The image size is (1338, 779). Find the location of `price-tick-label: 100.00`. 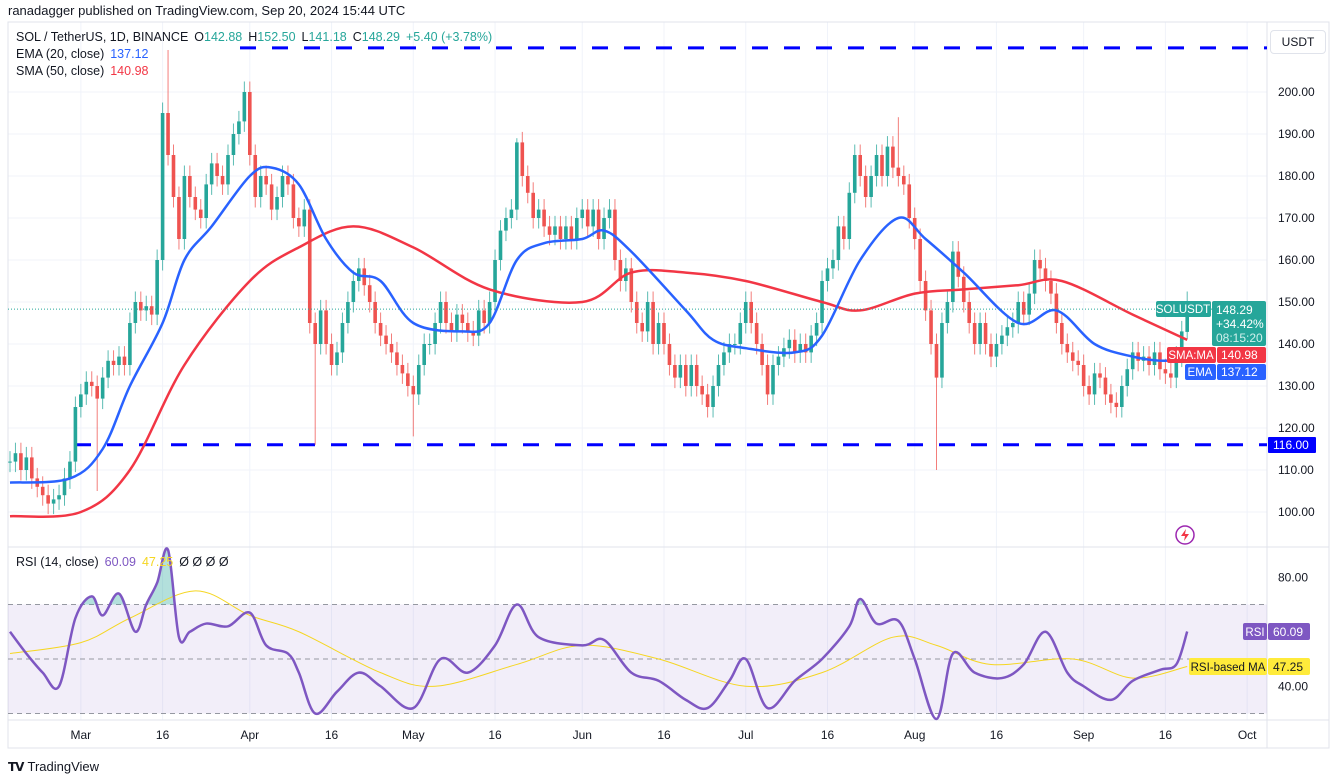

price-tick-label: 100.00 is located at coordinates (1296, 512).